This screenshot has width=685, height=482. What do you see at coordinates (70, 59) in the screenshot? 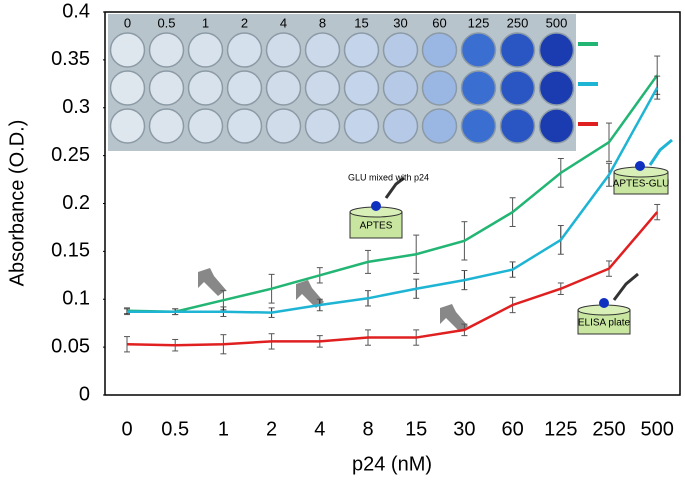
I see `y-tick-label: 0.35` at bounding box center [70, 59].